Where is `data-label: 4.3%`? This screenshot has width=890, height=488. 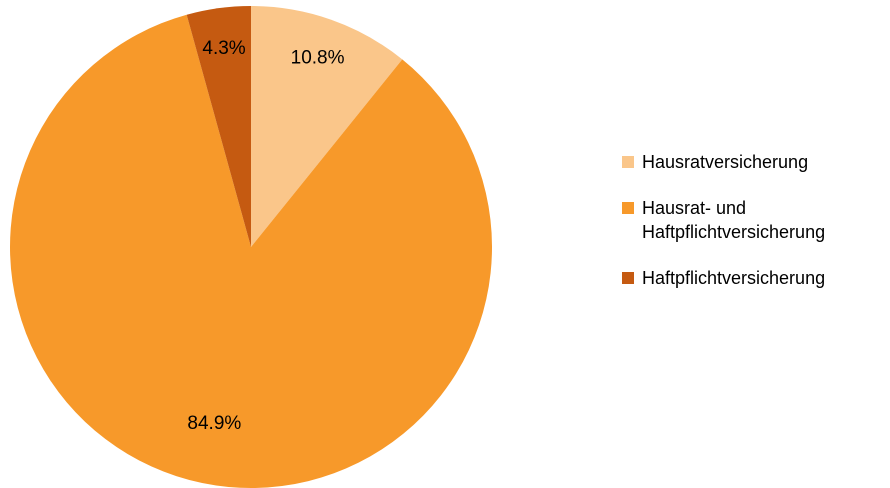 data-label: 4.3% is located at coordinates (223, 48).